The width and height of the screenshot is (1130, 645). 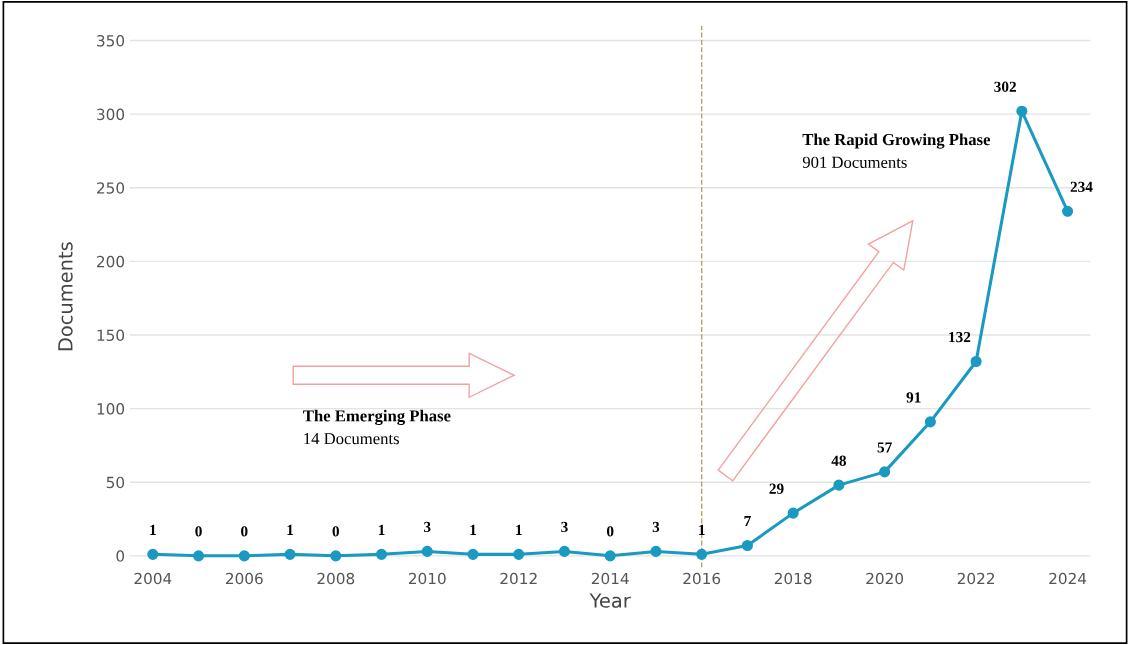 I want to click on y-tick-label: 150, so click(x=111, y=335).